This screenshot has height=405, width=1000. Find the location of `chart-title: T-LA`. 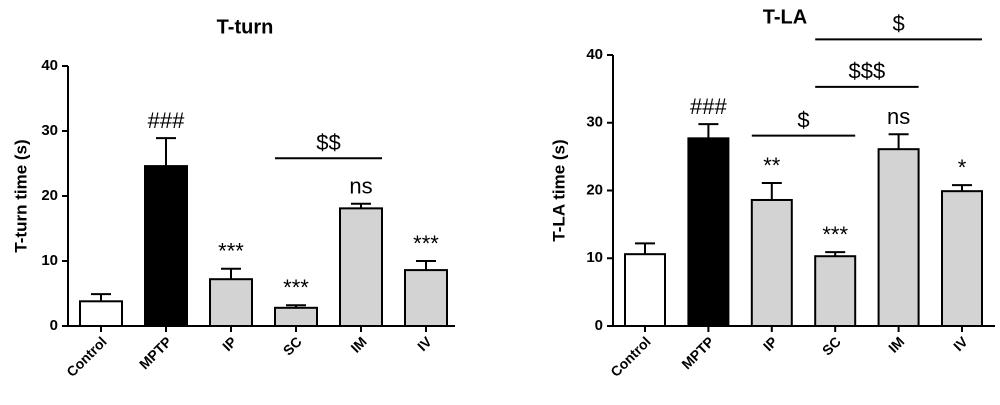

chart-title: T-LA is located at coordinates (785, 17).